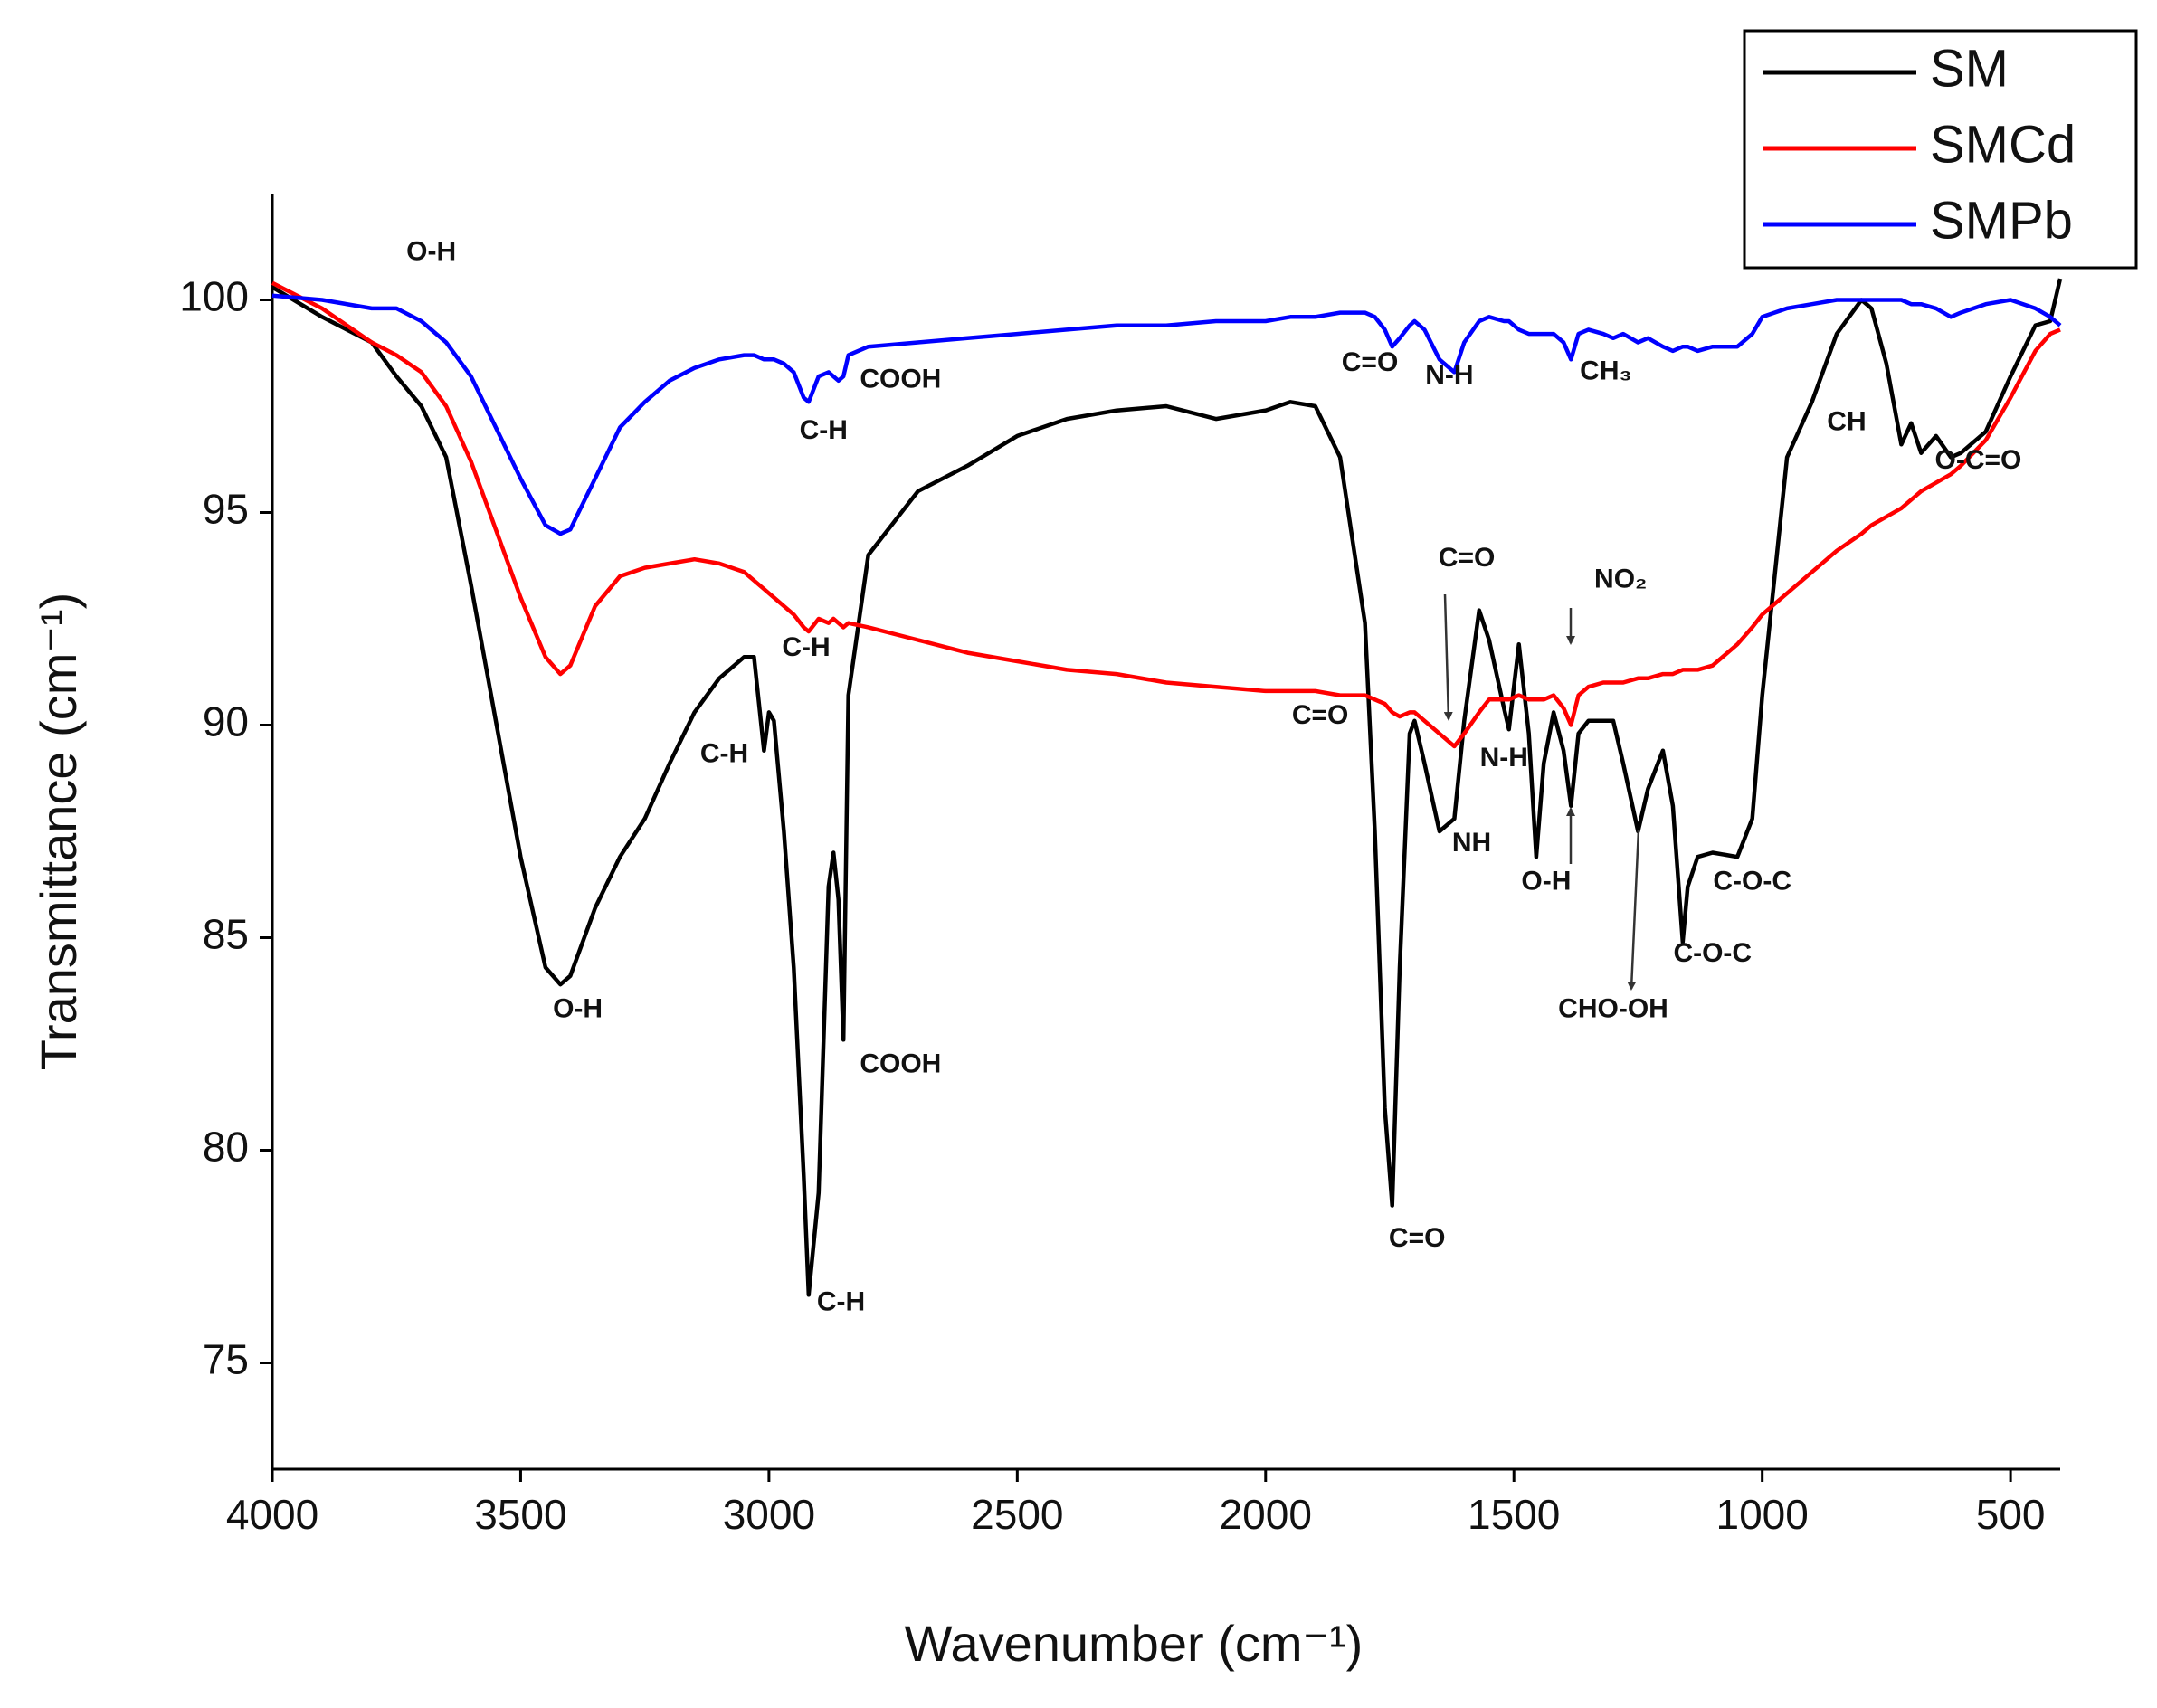  I want to click on y-axis-title: Transmittance (cm⁻¹), so click(58, 831).